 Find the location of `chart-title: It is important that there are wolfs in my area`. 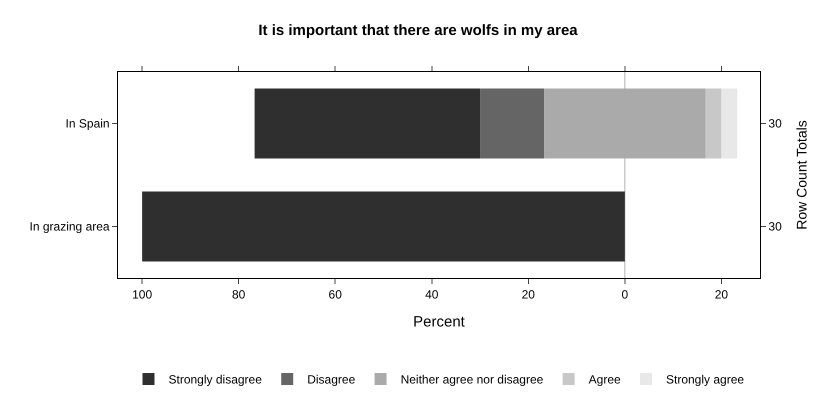

chart-title: It is important that there are wolfs in my area is located at coordinates (418, 30).